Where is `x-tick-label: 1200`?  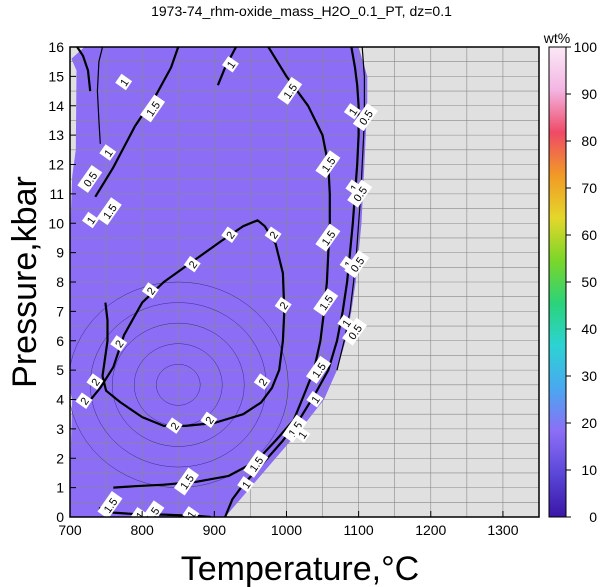
x-tick-label: 1200 is located at coordinates (430, 530).